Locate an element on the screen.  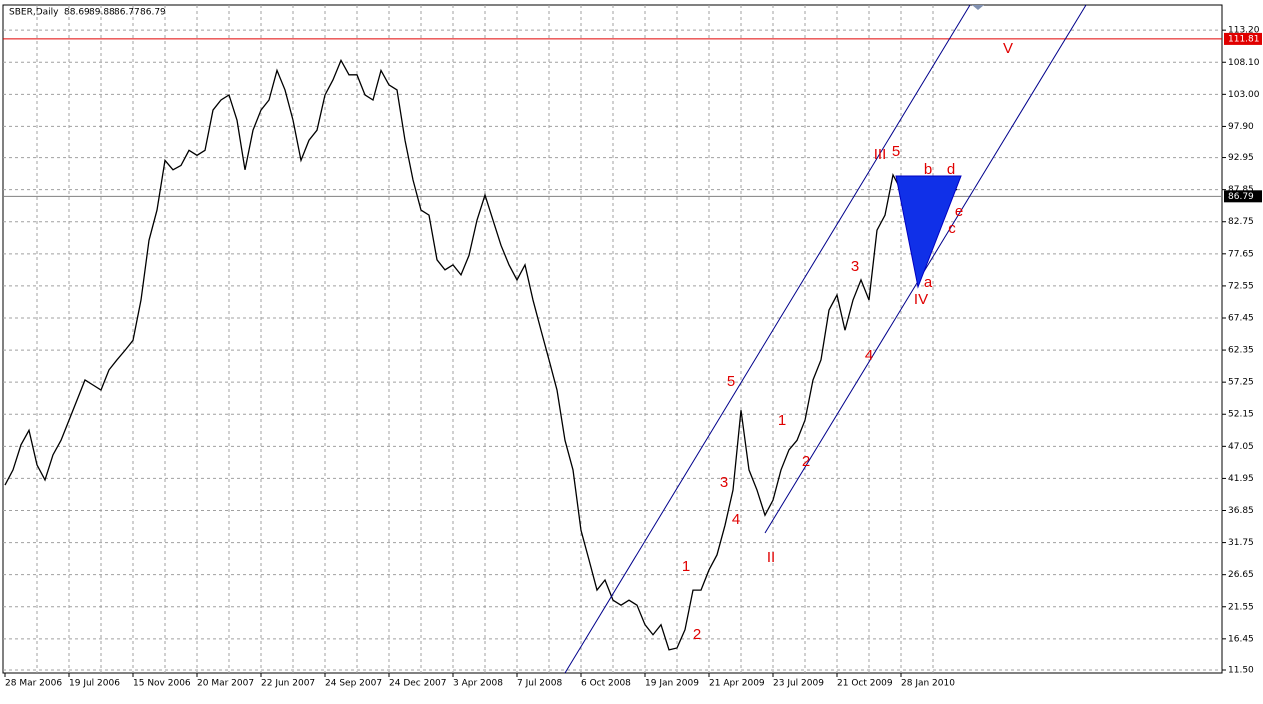
y-tick-label: 21.55 is located at coordinates (1241, 607).